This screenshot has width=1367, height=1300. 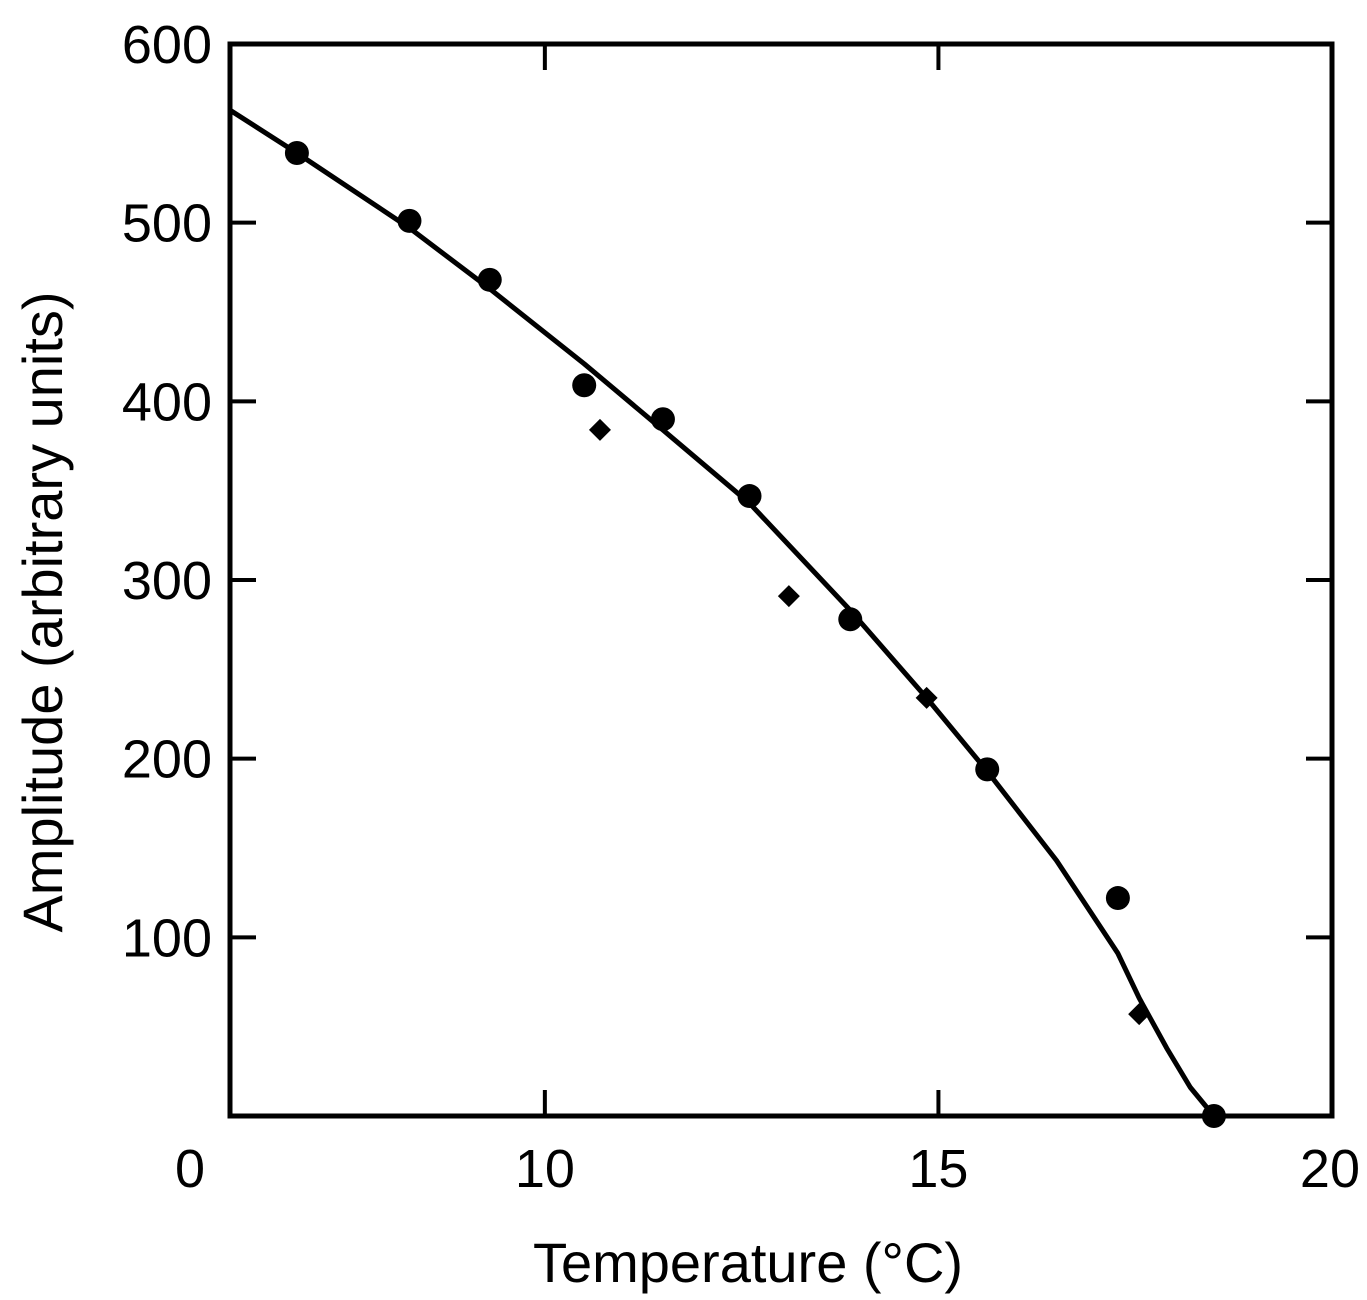 I want to click on y-tick-label: 600, so click(x=167, y=45).